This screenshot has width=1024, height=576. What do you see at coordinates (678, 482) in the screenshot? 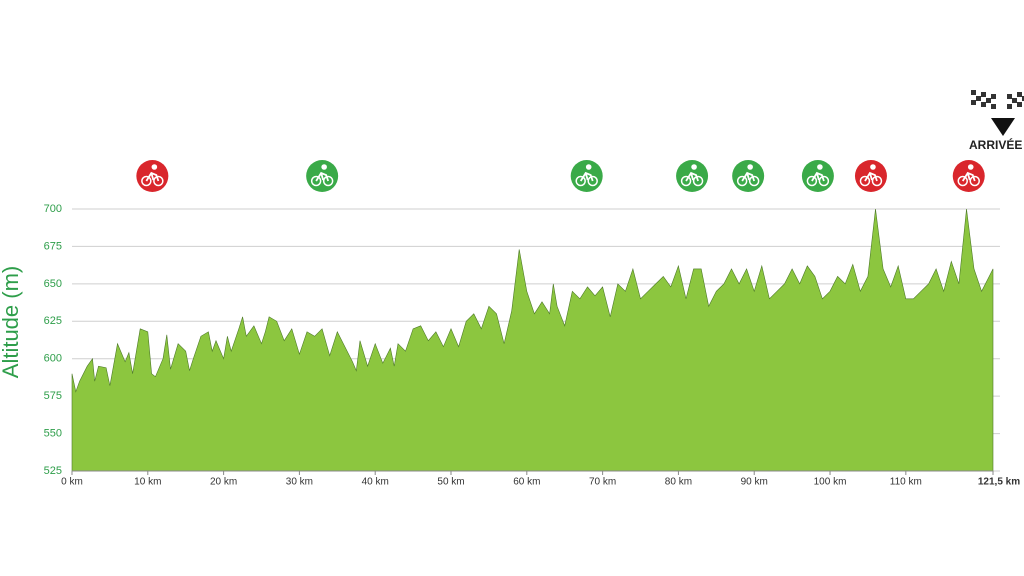
I see `x-tick-label: 80 km` at bounding box center [678, 482].